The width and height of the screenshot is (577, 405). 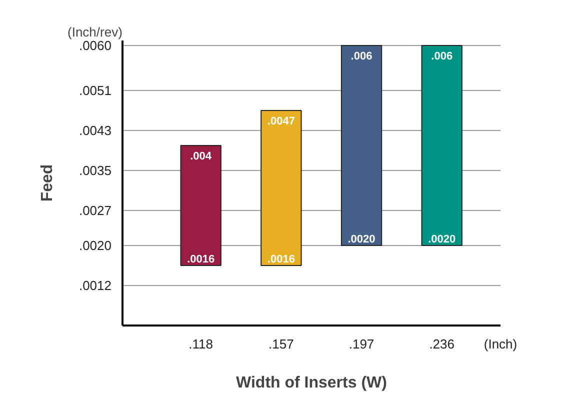 What do you see at coordinates (95, 245) in the screenshot?
I see `y-tick-label: .0020` at bounding box center [95, 245].